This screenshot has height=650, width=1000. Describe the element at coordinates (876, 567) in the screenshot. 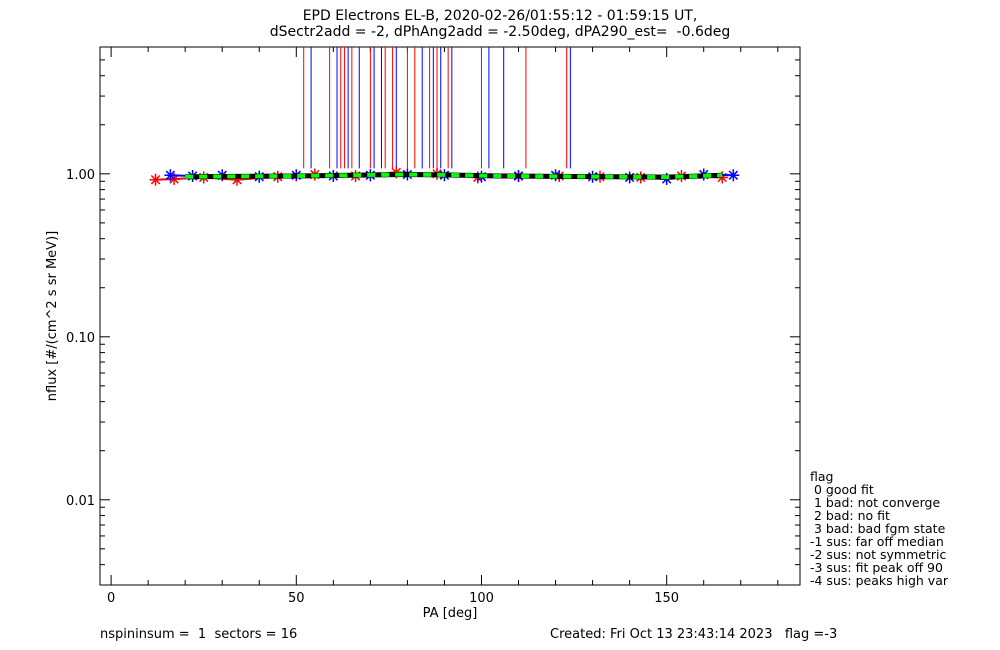

I see `legend-item: -3 sus: fit peak off 90` at that location.